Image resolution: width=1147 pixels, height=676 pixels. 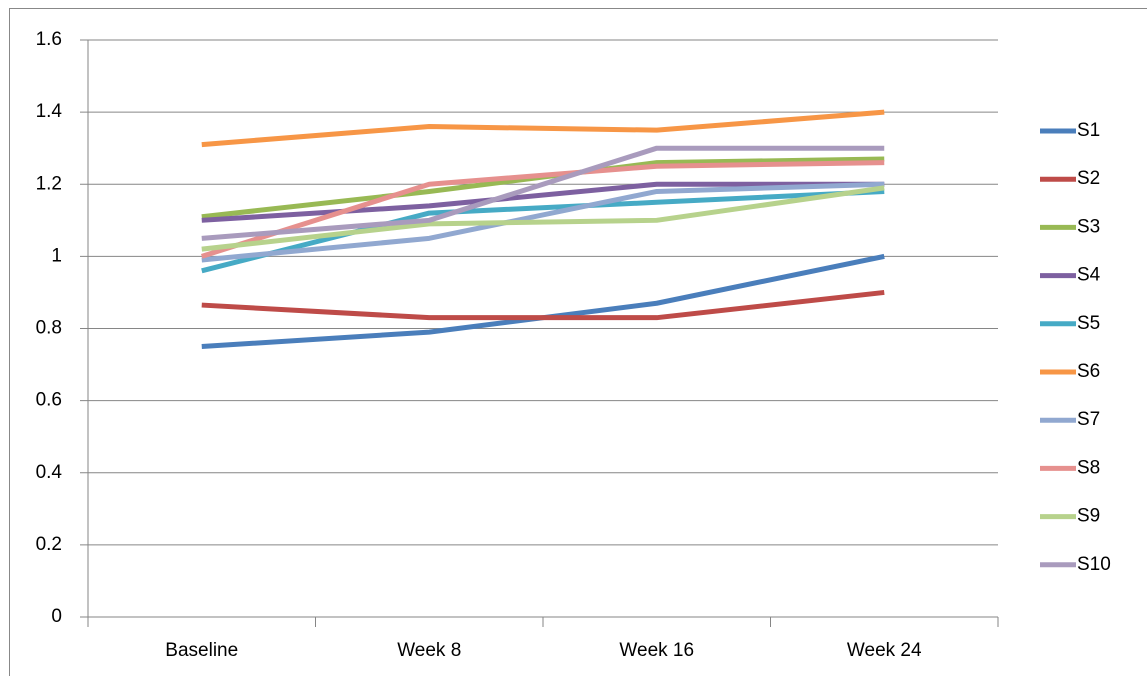 I want to click on y-tick-label: 1.6, so click(x=49, y=39).